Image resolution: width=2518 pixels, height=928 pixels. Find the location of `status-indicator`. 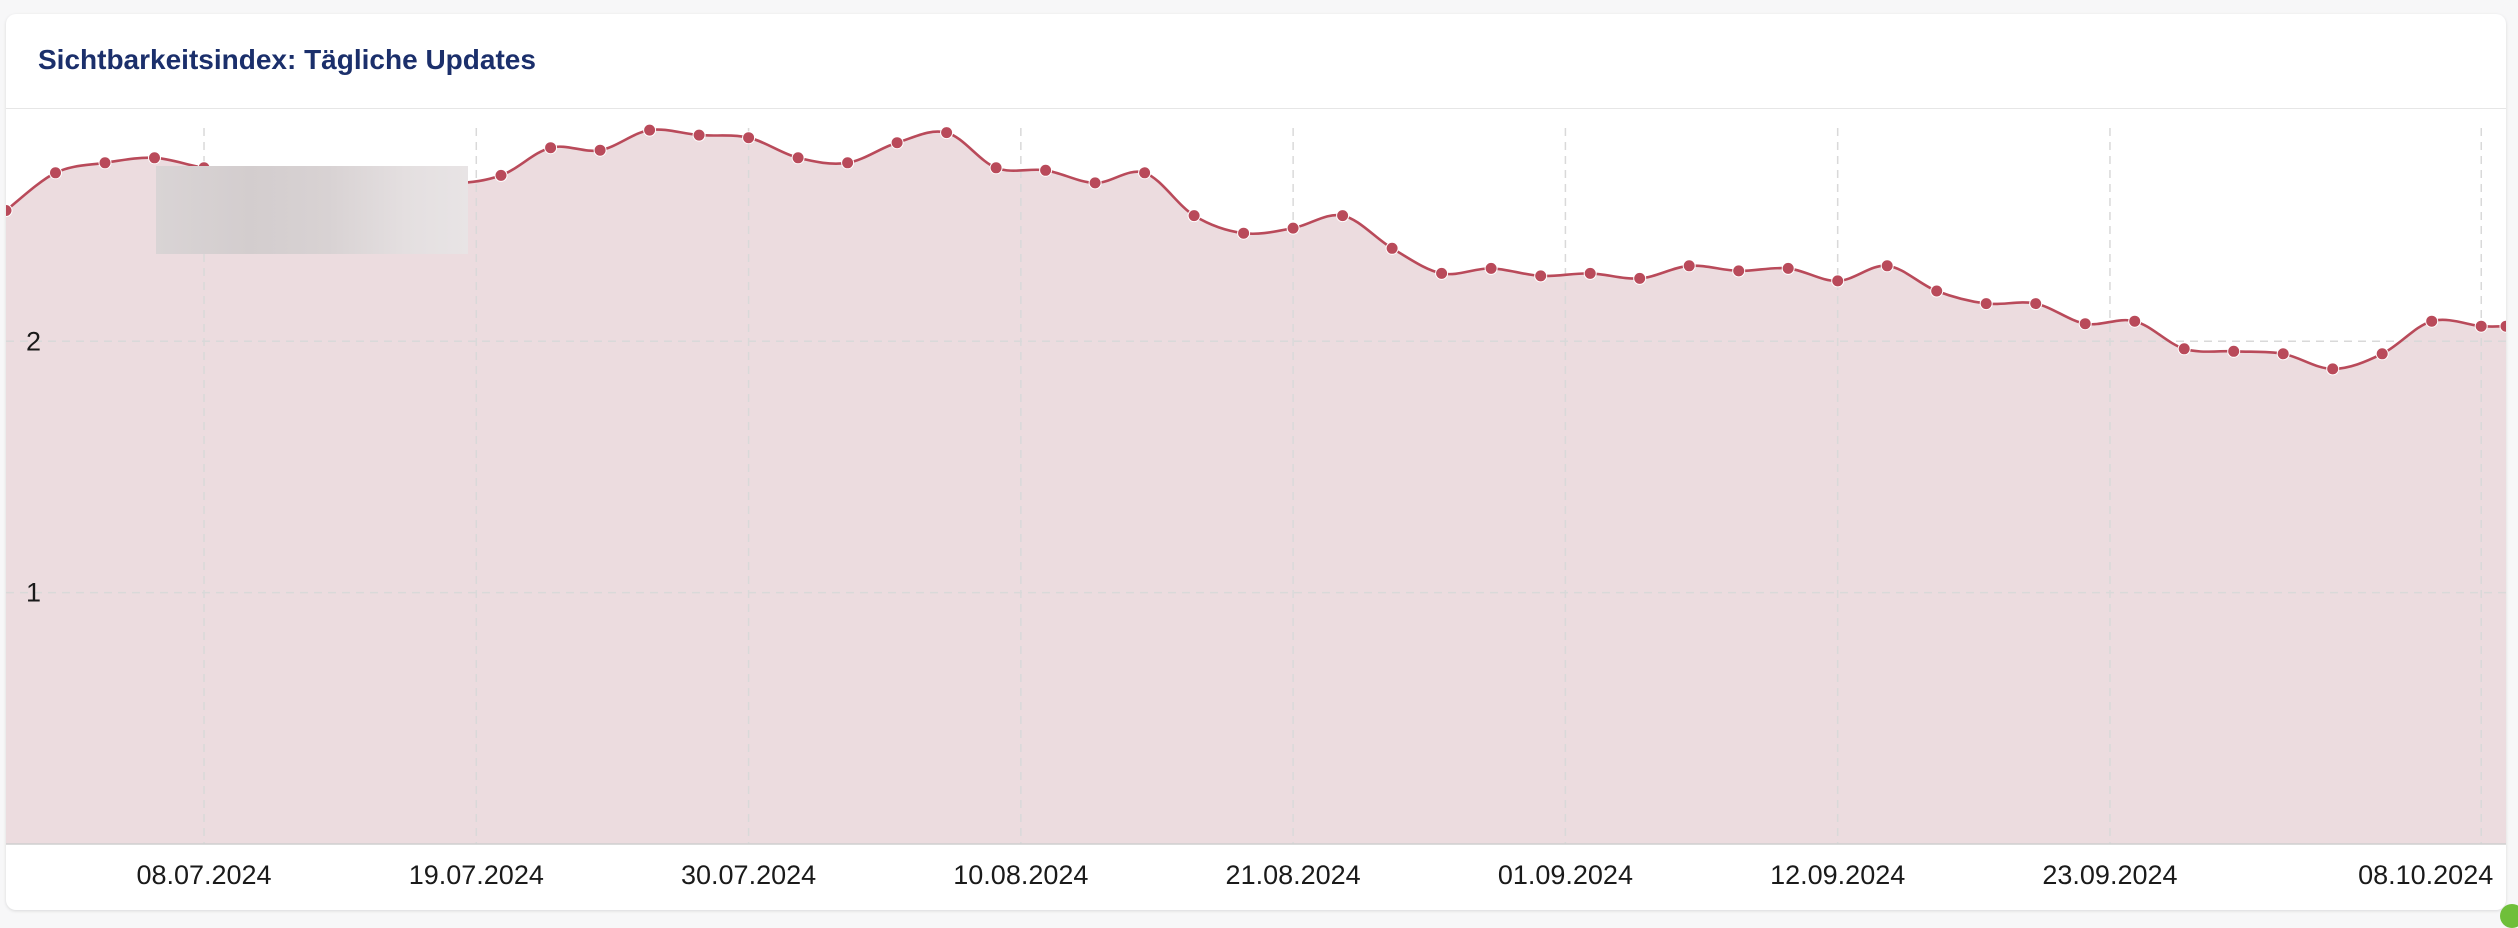

status-indicator is located at coordinates (2509, 916).